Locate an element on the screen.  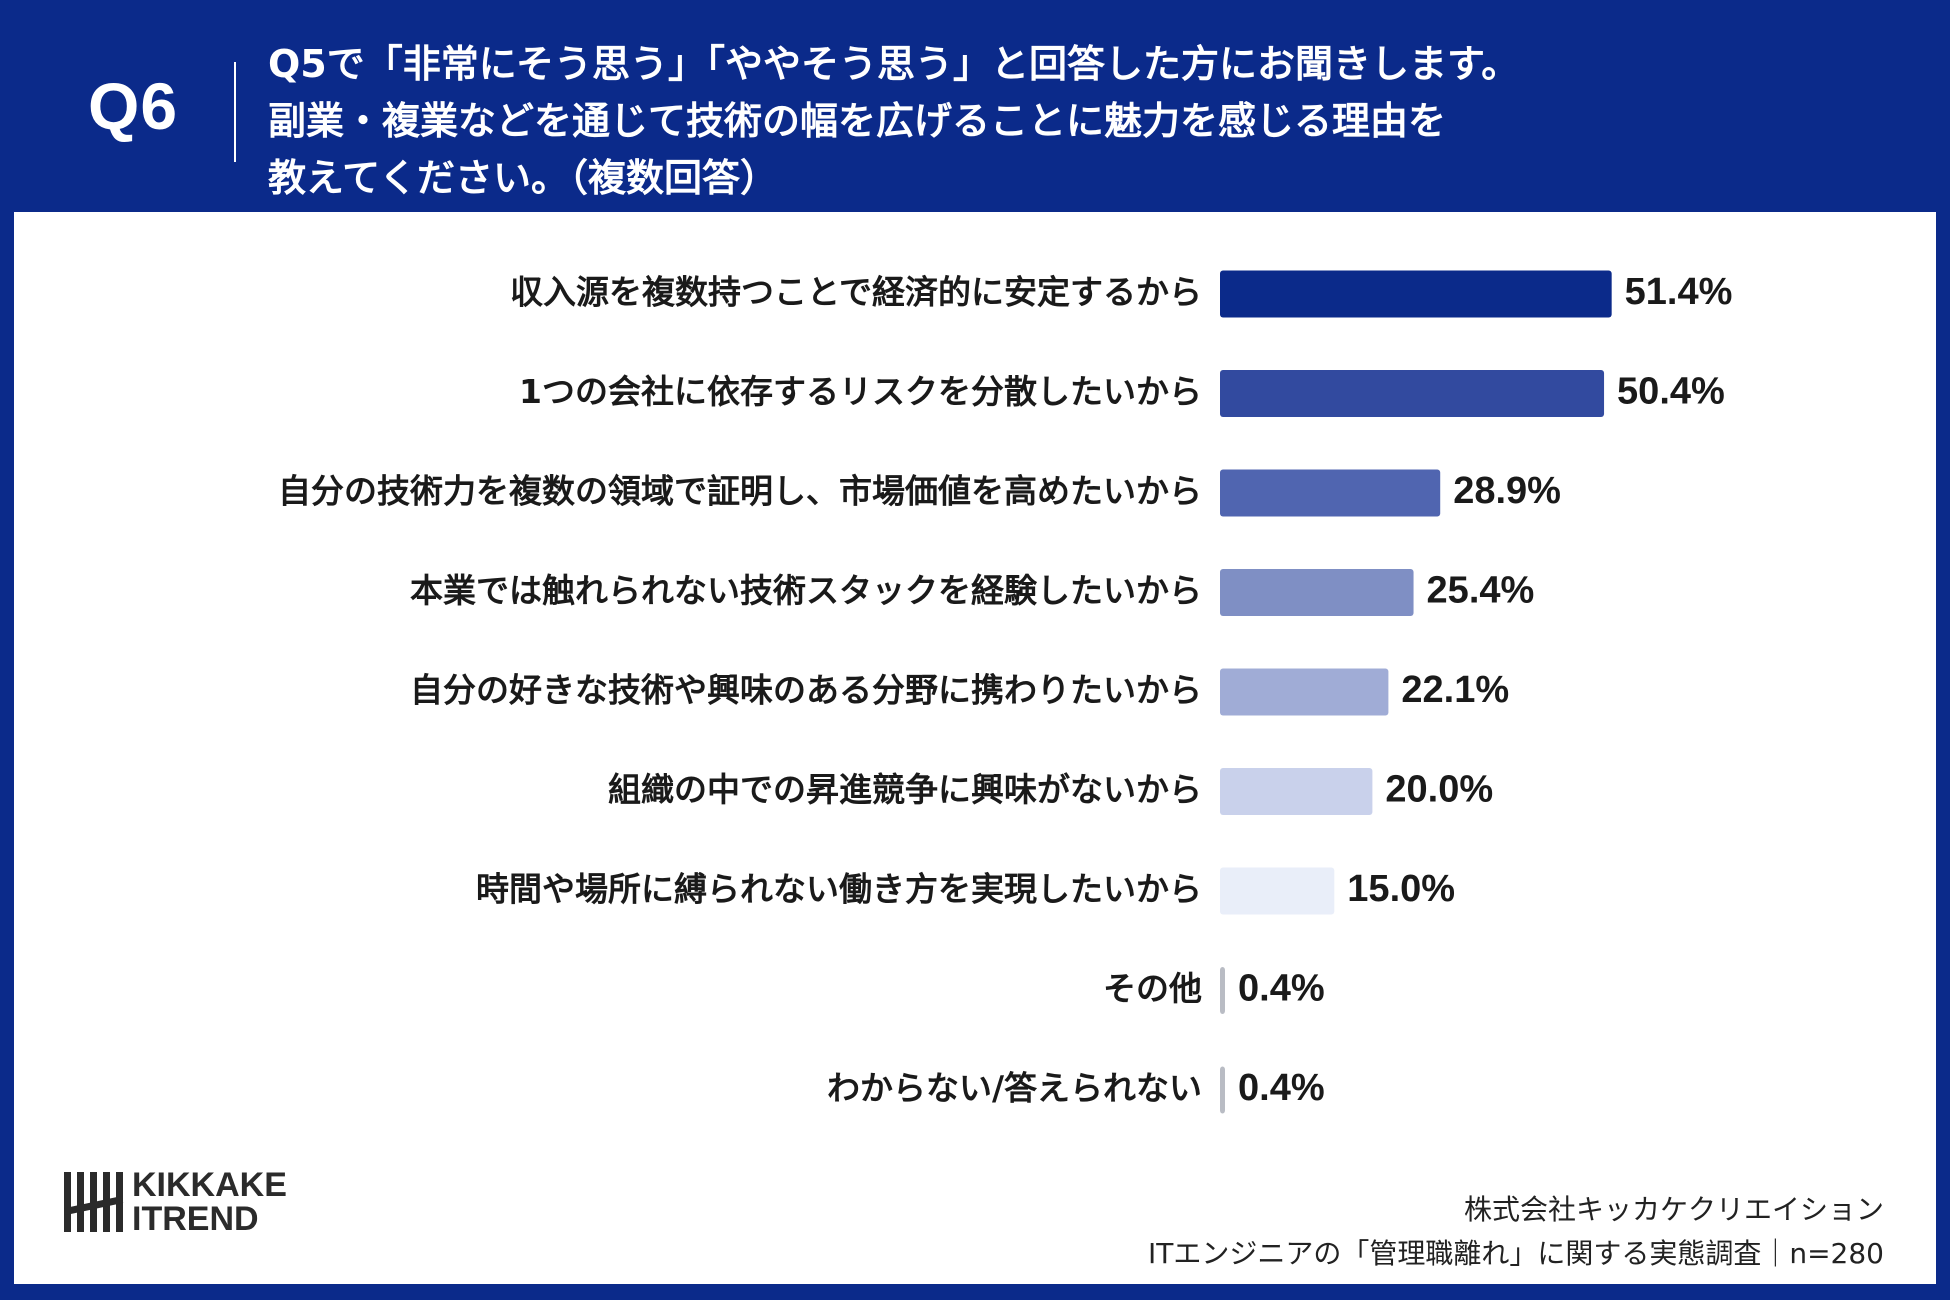
value-label: 51.4% is located at coordinates (1679, 292).